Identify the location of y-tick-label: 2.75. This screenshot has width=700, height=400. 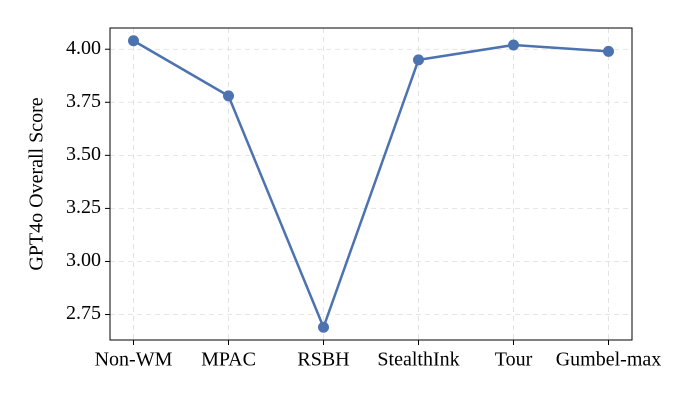
(83, 313).